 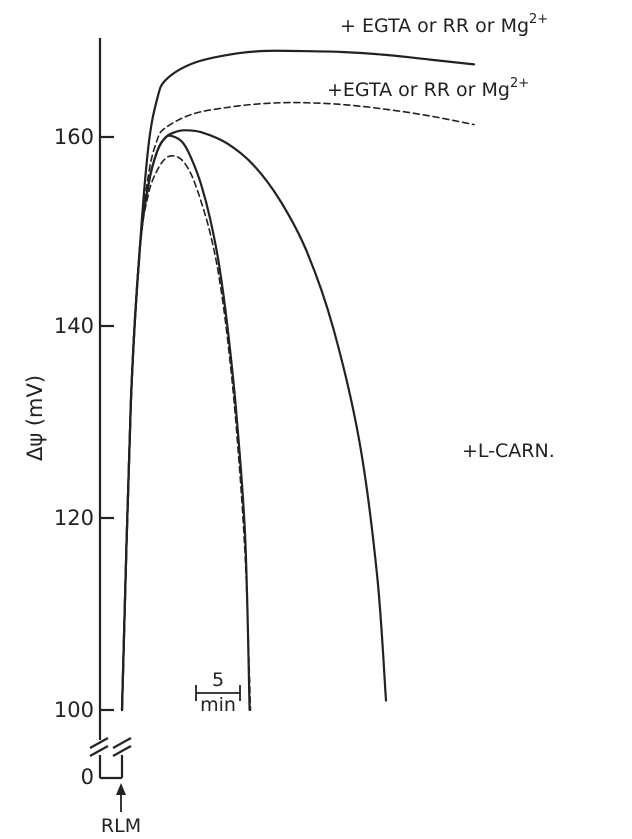 What do you see at coordinates (519, 83) in the screenshot?
I see `series-label-egta-dashed-sup: 2+` at bounding box center [519, 83].